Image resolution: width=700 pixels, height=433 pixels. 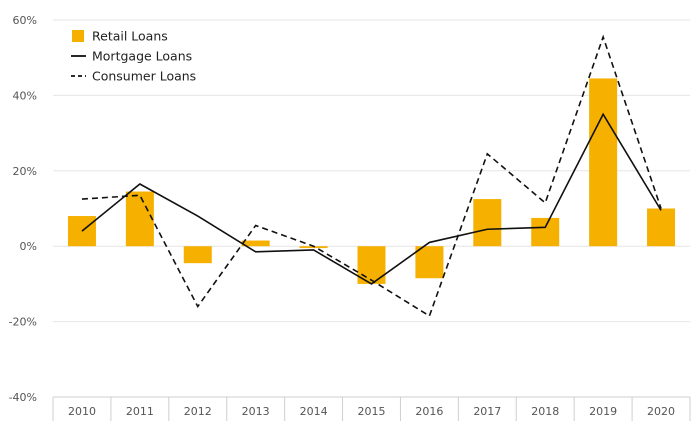 What do you see at coordinates (372, 411) in the screenshot?
I see `x-tick-label: 2015` at bounding box center [372, 411].